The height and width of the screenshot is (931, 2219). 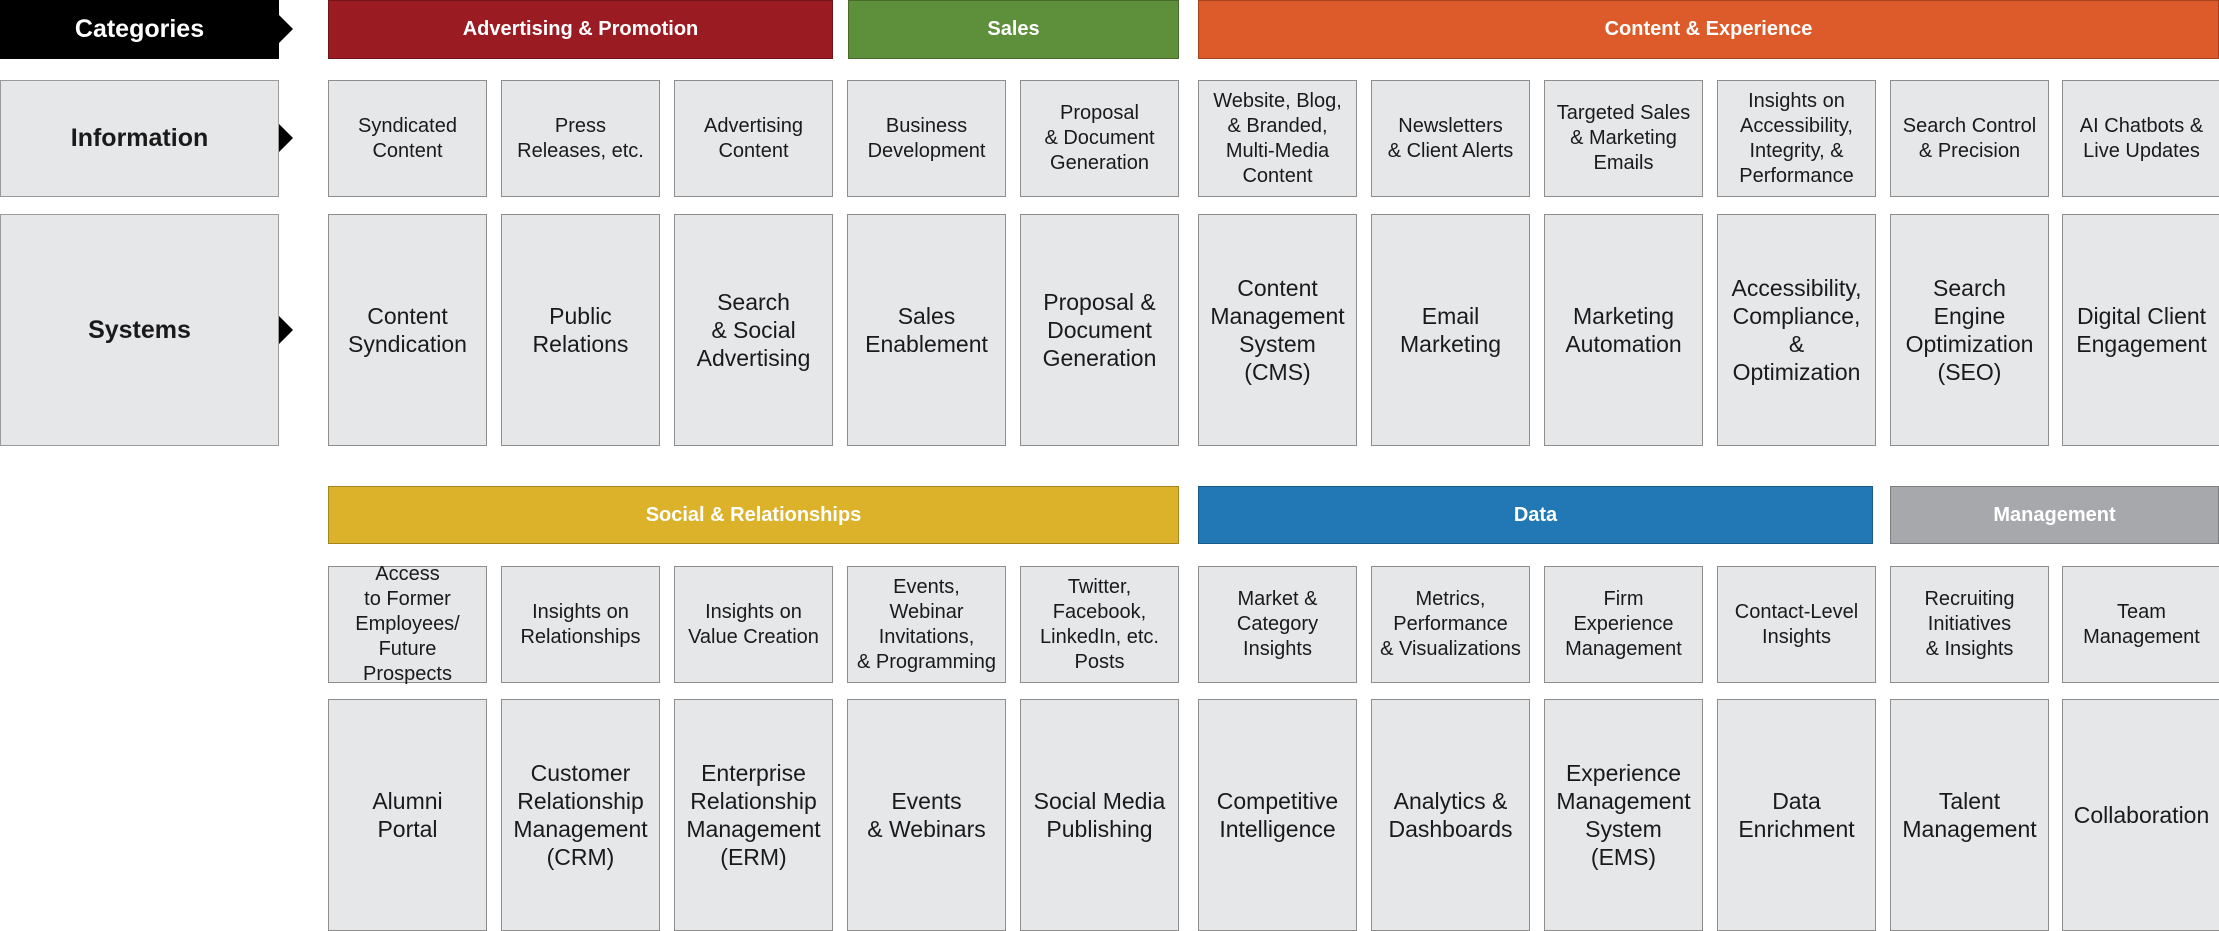 What do you see at coordinates (580, 815) in the screenshot?
I see `system-cell: Customer Relationship Management (CRM)` at bounding box center [580, 815].